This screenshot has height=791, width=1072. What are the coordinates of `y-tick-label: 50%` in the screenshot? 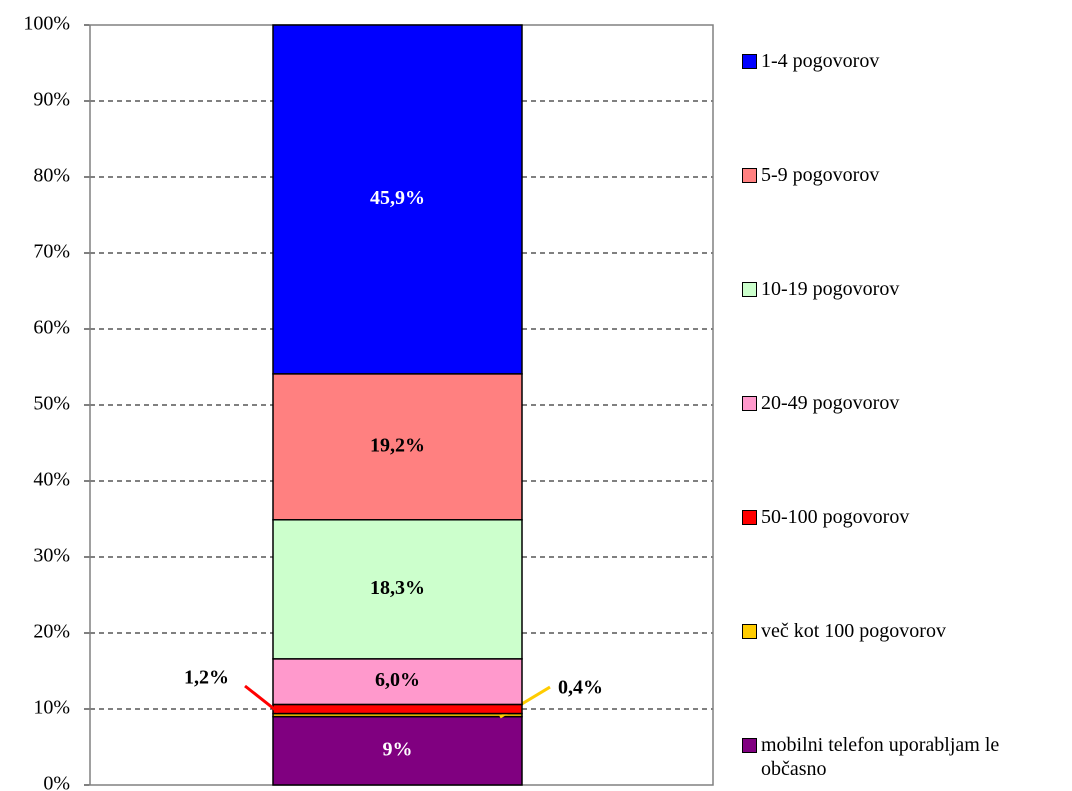 It's located at (51, 404).